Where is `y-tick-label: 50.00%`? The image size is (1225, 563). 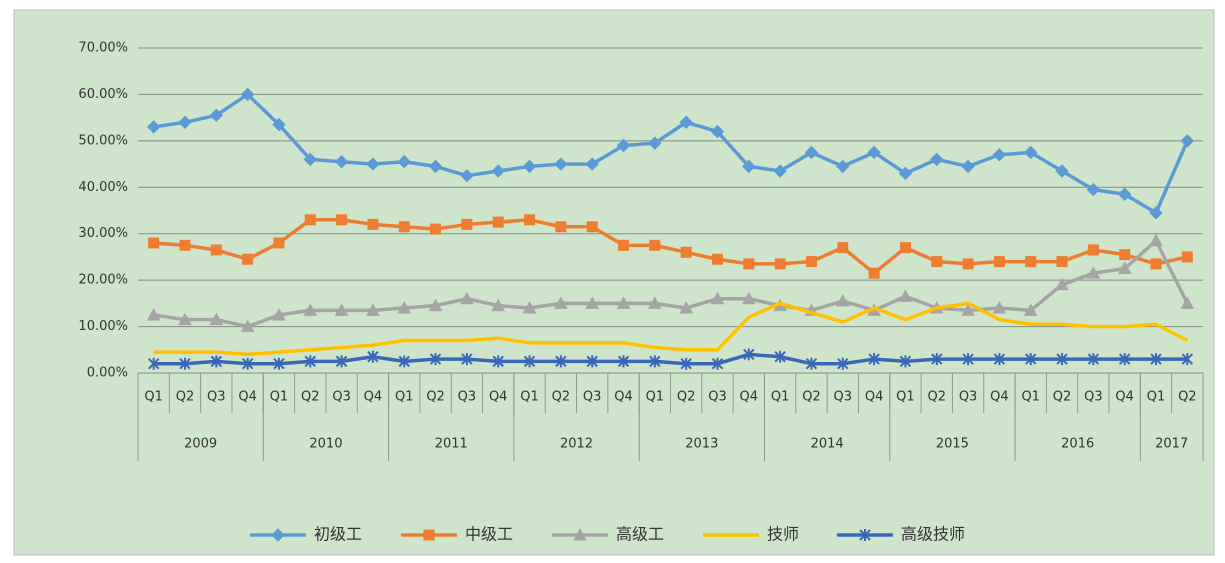 y-tick-label: 50.00% is located at coordinates (103, 140).